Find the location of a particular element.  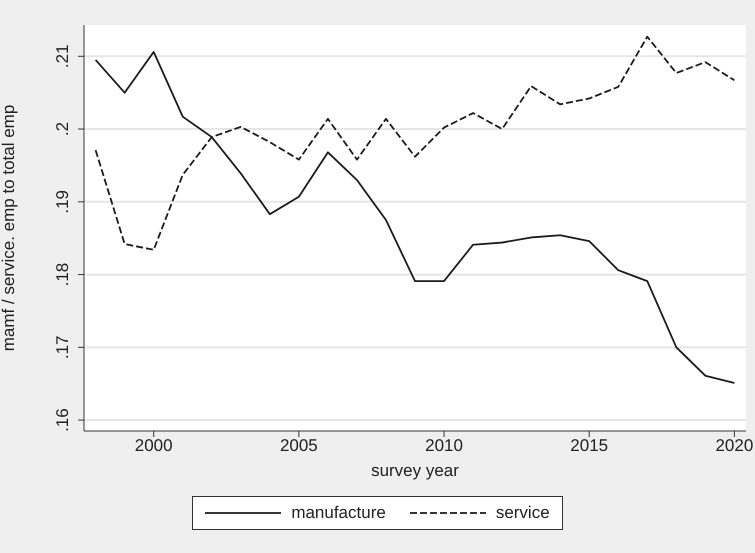

y-tick-label: .16 is located at coordinates (62, 420).